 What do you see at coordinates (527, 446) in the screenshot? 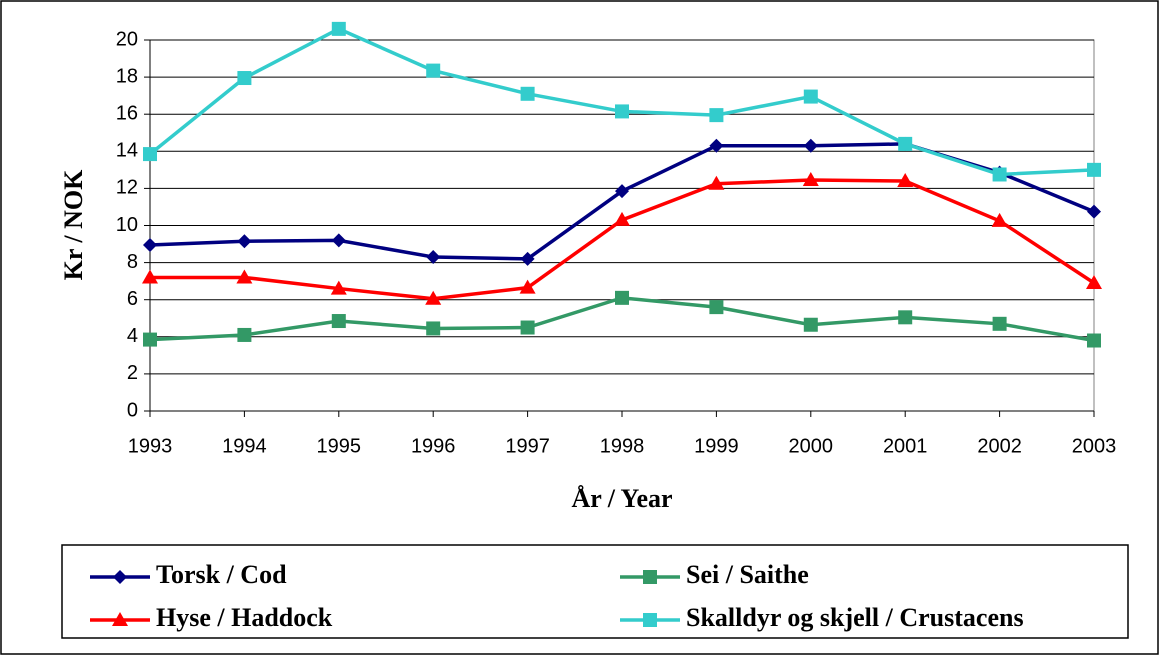
I see `x-tick-label: 1997` at bounding box center [527, 446].